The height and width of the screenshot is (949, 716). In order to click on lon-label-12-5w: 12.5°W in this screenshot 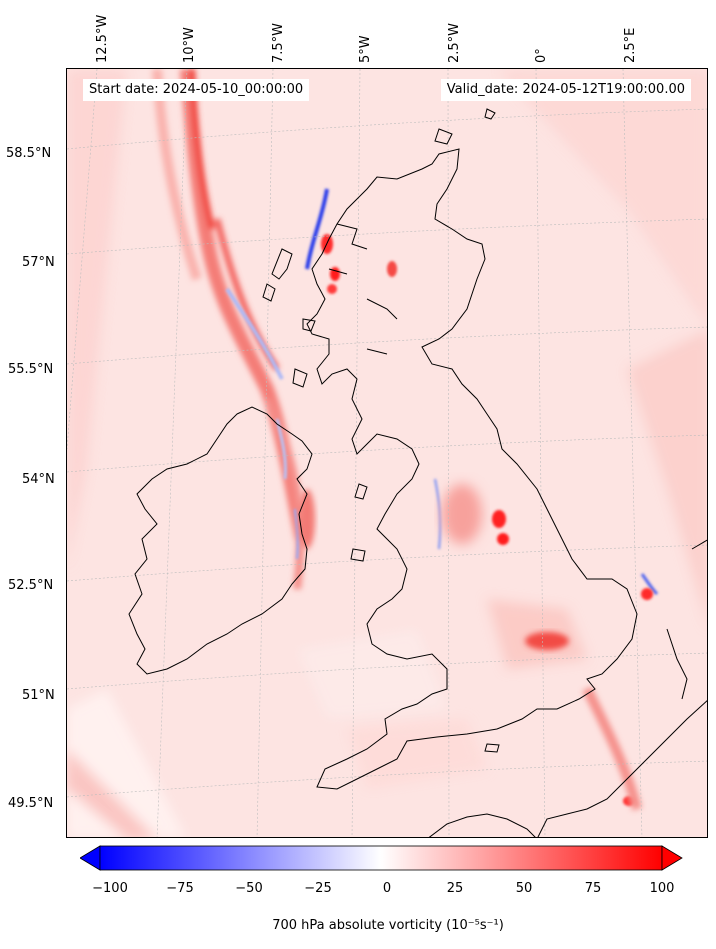, I will do `click(102, 38)`.